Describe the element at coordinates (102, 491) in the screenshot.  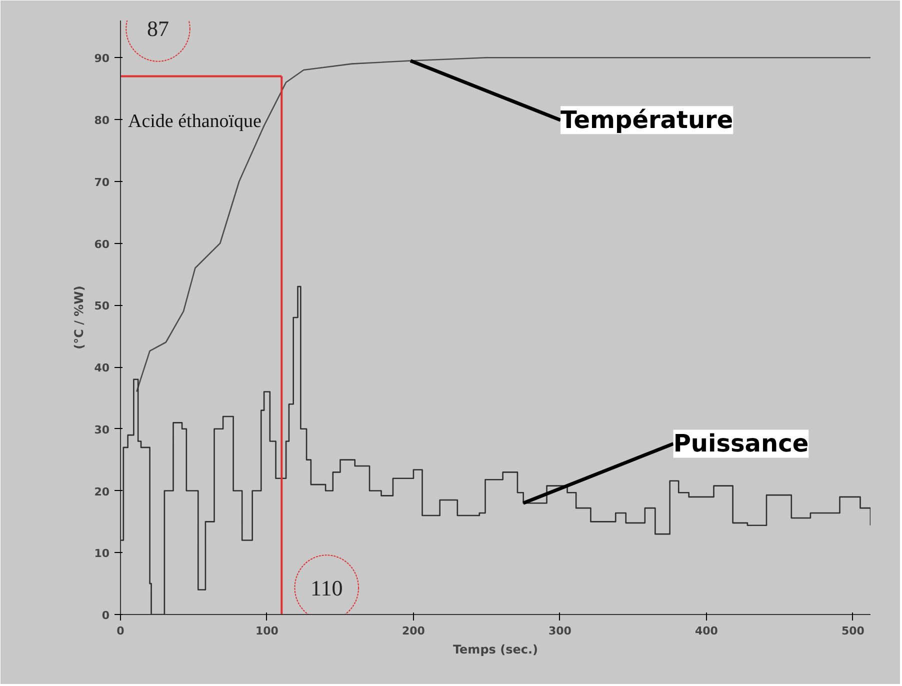
I see `y-tick-label: 20` at that location.